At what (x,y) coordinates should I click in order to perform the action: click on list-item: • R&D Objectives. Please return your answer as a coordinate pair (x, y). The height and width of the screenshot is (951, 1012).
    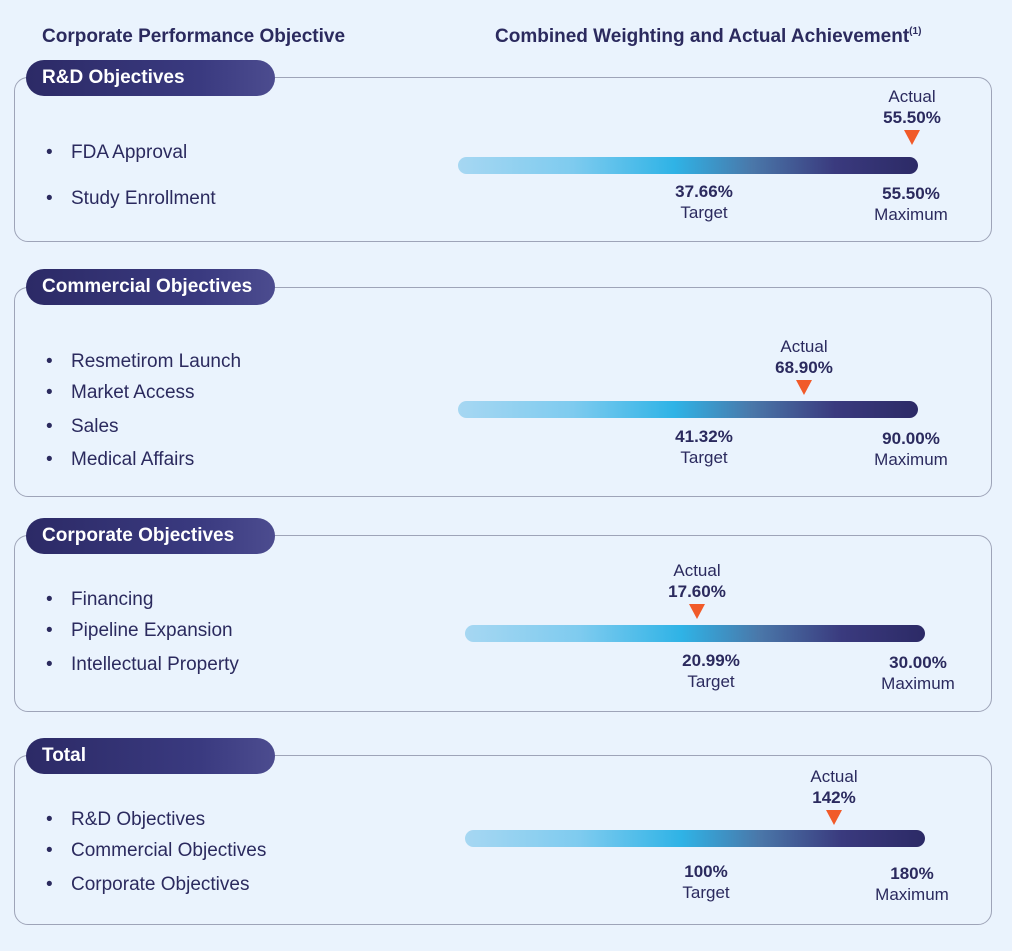
    Looking at the image, I should click on (125, 820).